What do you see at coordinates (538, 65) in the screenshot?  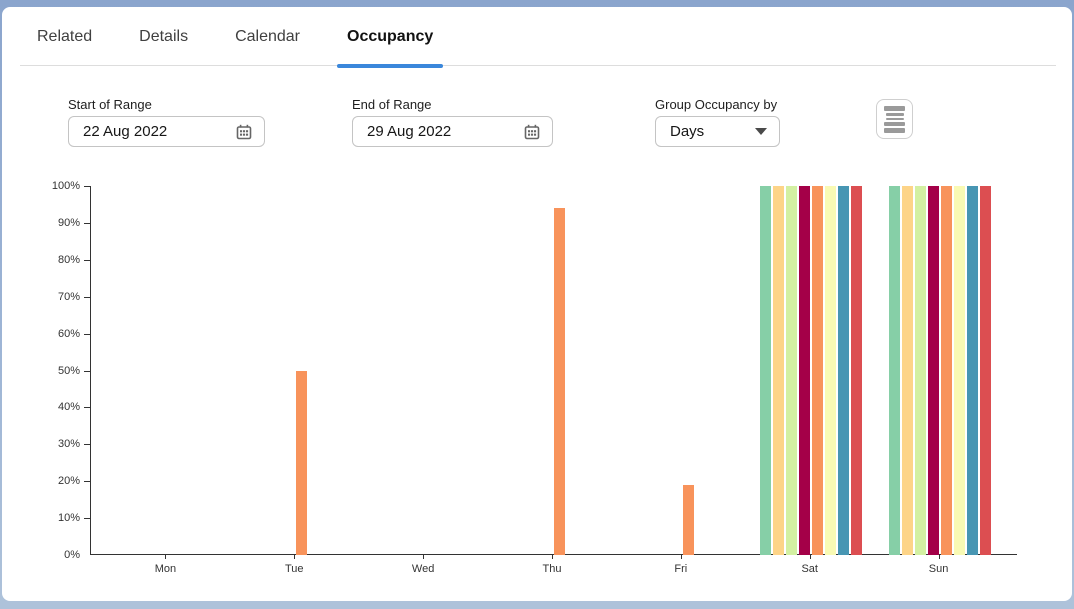 I see `tab-divider` at bounding box center [538, 65].